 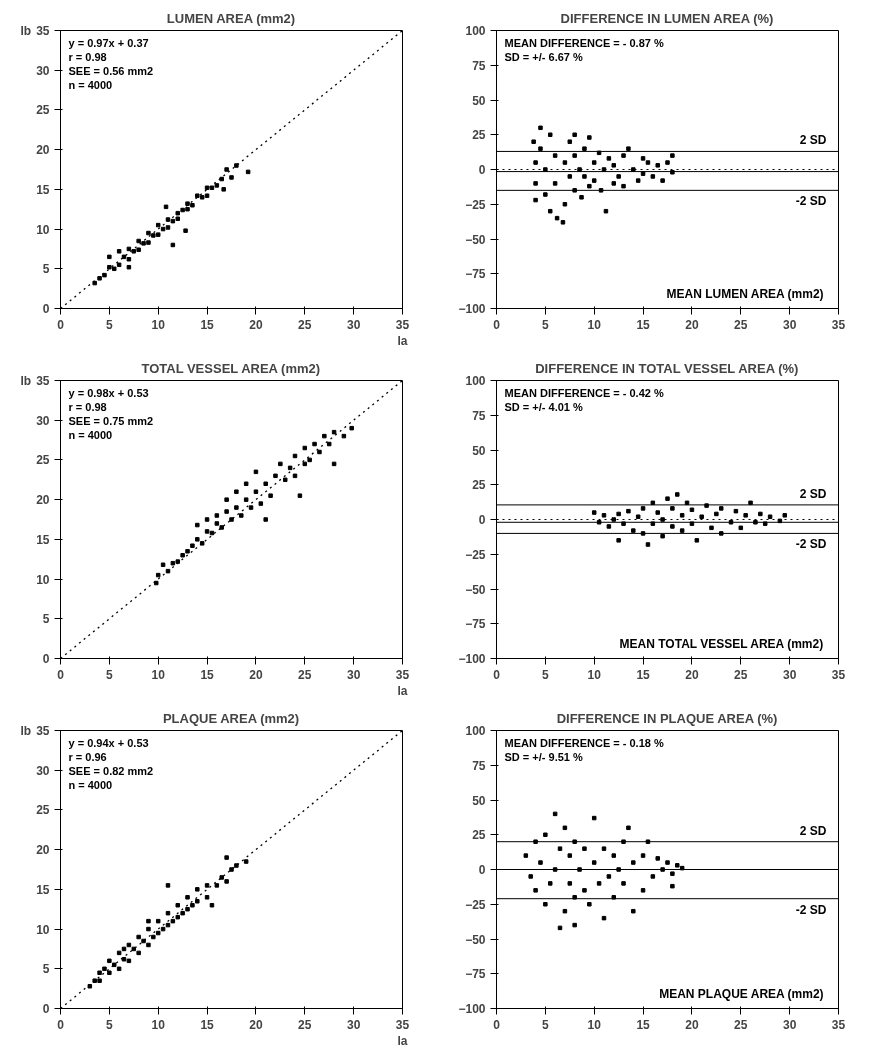 I want to click on annotation: y = 0.97x + 0.37, so click(x=108, y=42).